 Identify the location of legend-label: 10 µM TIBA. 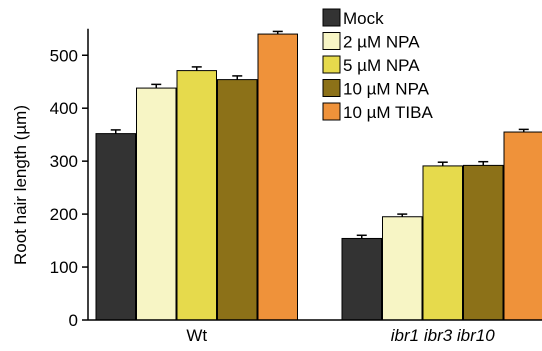
(388, 112).